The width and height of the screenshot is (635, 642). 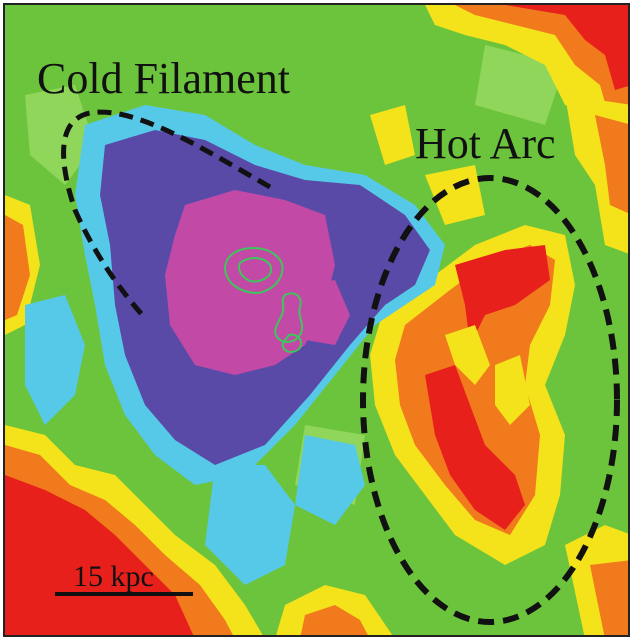 What do you see at coordinates (163, 78) in the screenshot?
I see `cold-filament-label: Cold Filament` at bounding box center [163, 78].